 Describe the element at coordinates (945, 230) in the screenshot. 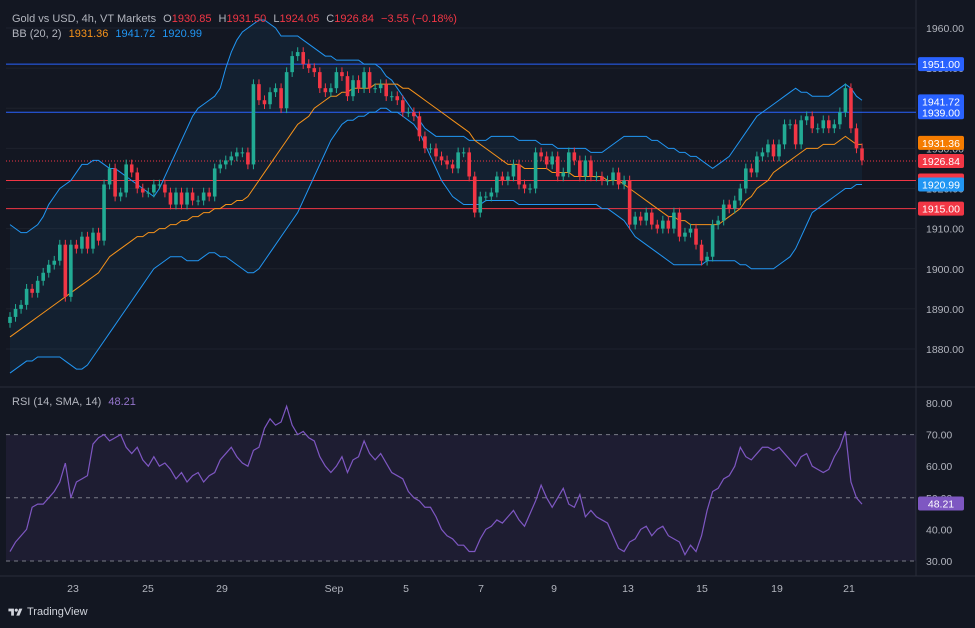

I see `price-tick-label: 1910.00` at that location.